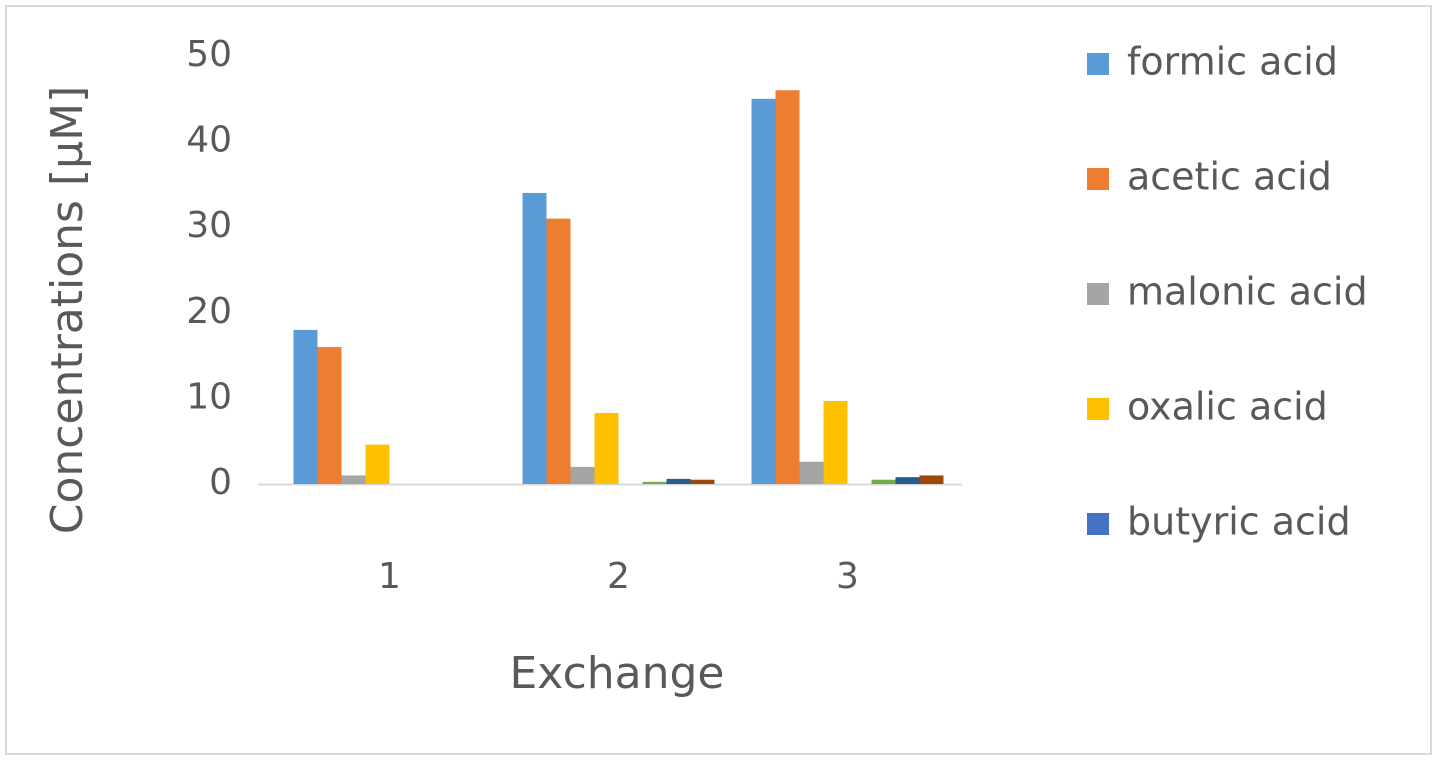 The width and height of the screenshot is (1437, 760). I want to click on y-tick-label: 40, so click(209, 140).